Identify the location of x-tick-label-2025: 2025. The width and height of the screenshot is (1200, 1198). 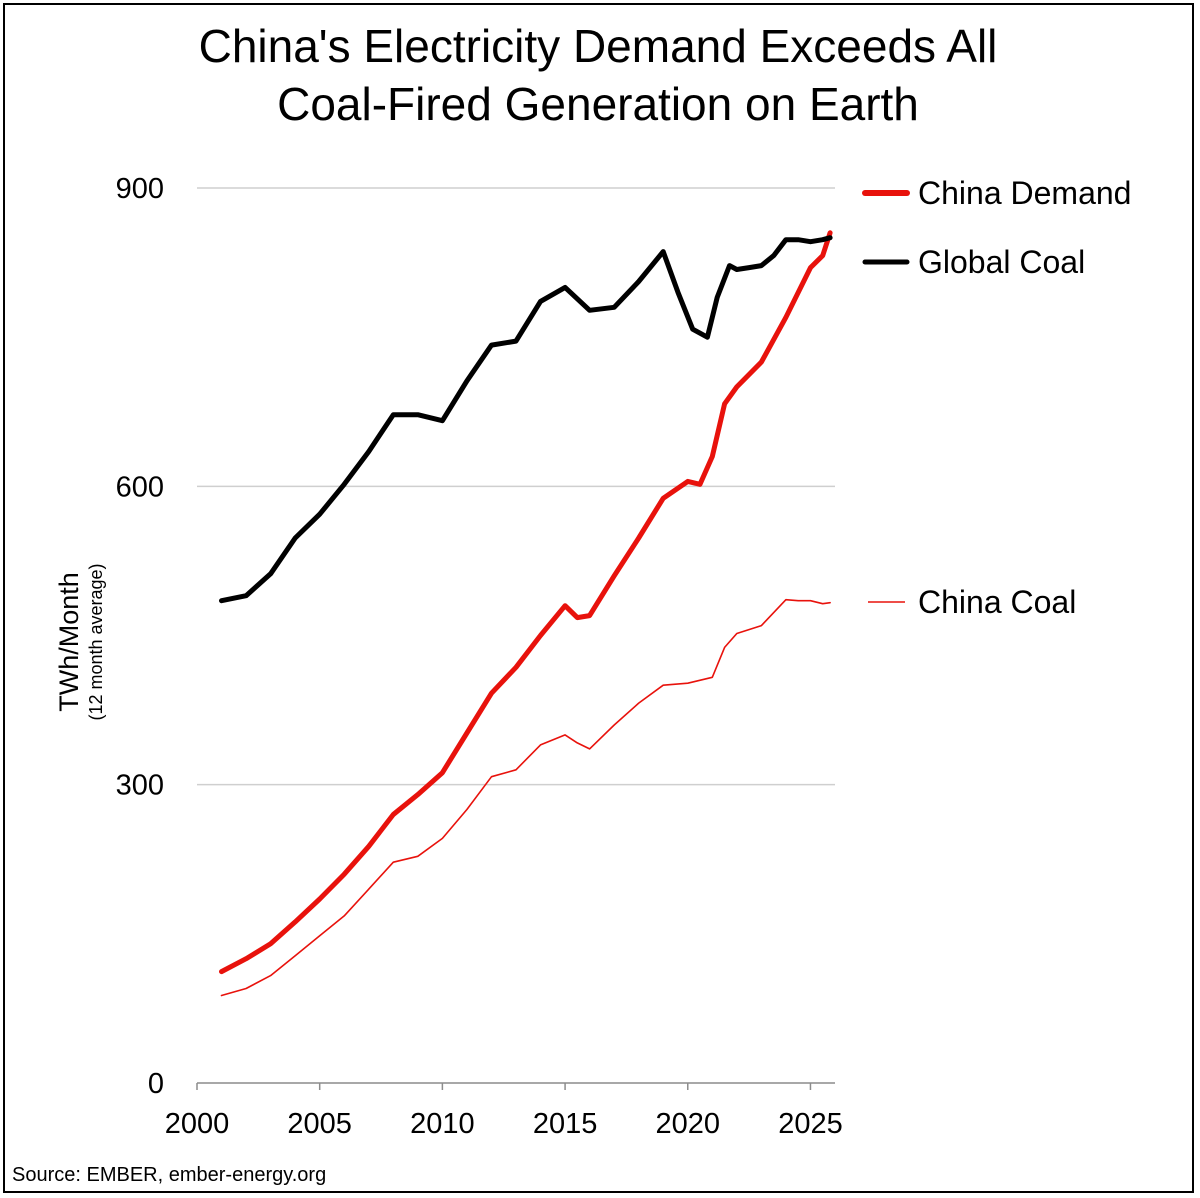
(810, 1124).